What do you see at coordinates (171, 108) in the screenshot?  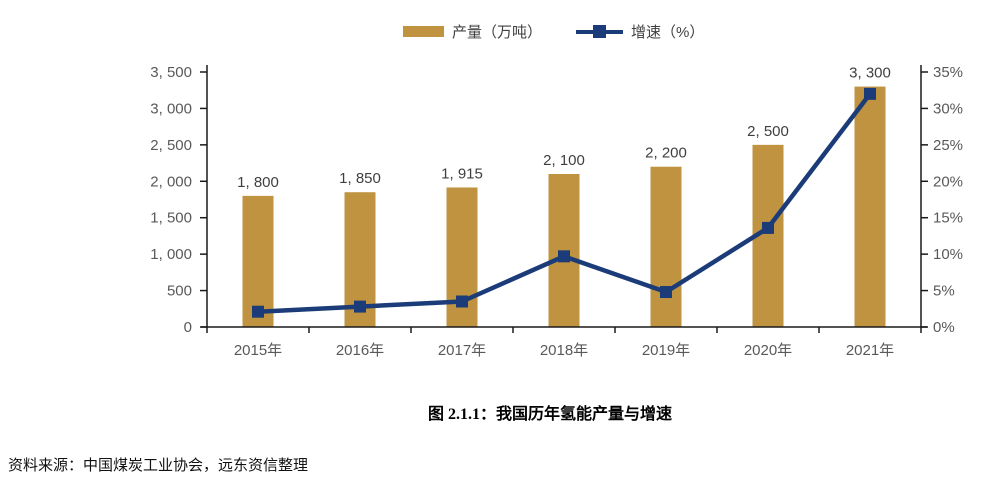 I see `left-tick-label: 3, 000` at bounding box center [171, 108].